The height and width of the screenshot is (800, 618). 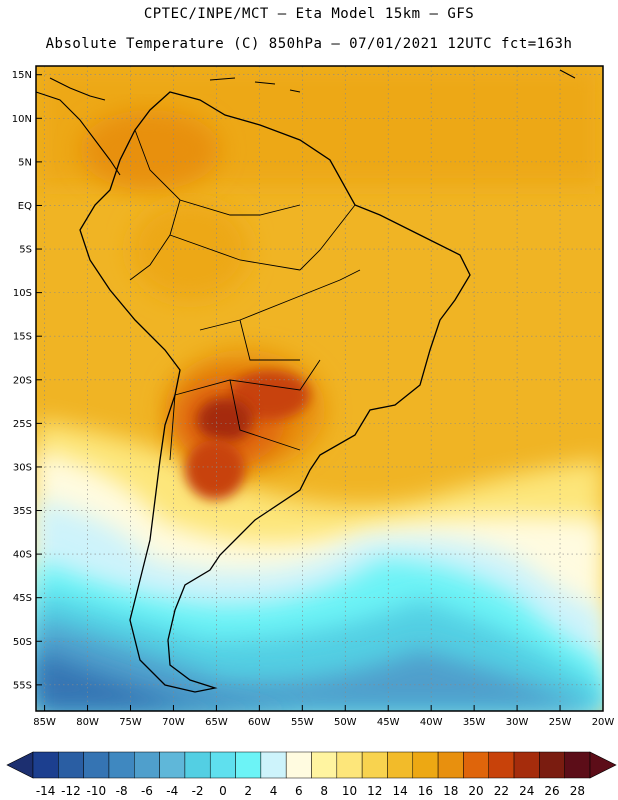 I want to click on lat-label: 45S, so click(x=22, y=598).